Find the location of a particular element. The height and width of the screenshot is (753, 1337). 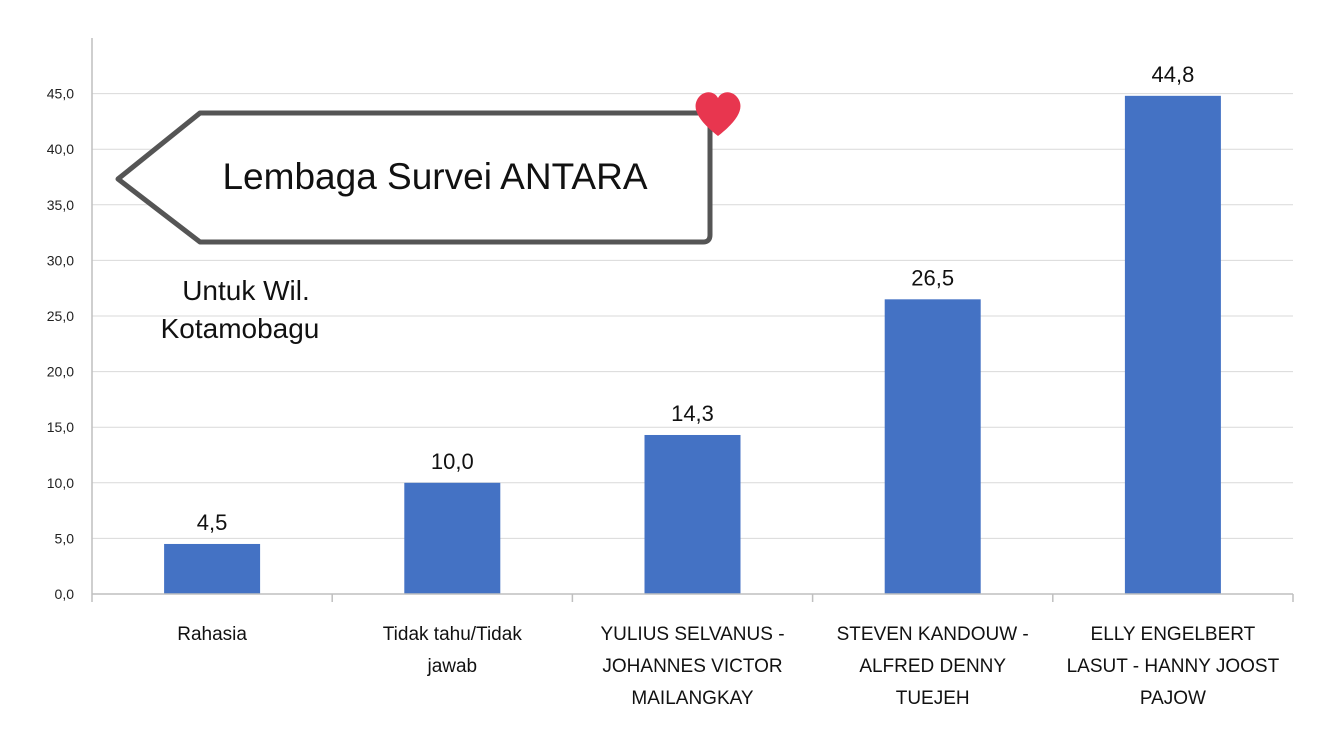

region-note: Untuk Wil. Kotamobagu is located at coordinates (240, 309).